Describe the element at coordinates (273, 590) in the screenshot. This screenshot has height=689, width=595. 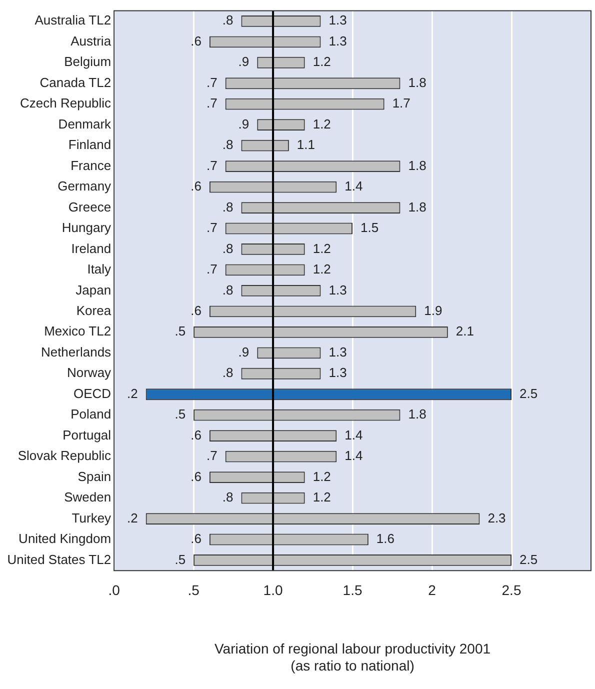
I see `x-tick-label: 1.0` at that location.